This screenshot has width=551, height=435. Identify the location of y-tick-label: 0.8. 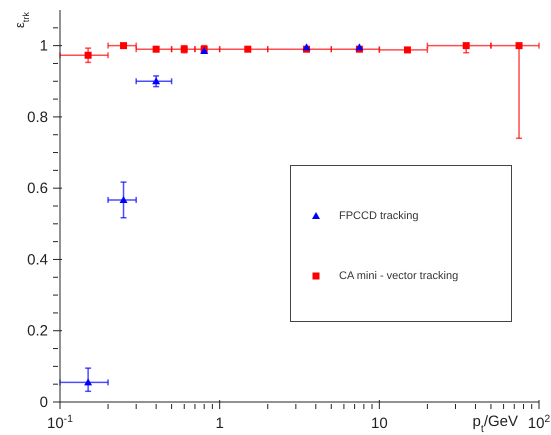
(37, 117).